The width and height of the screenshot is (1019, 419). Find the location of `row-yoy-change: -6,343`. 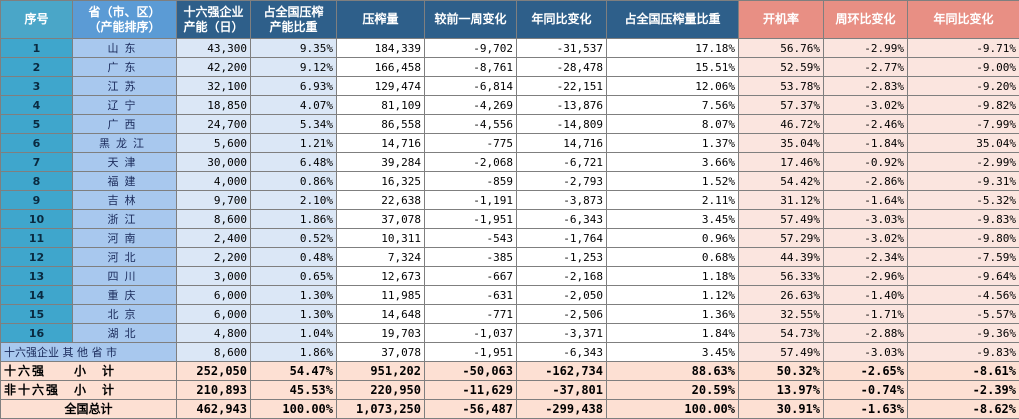

row-yoy-change: -6,343 is located at coordinates (562, 219).